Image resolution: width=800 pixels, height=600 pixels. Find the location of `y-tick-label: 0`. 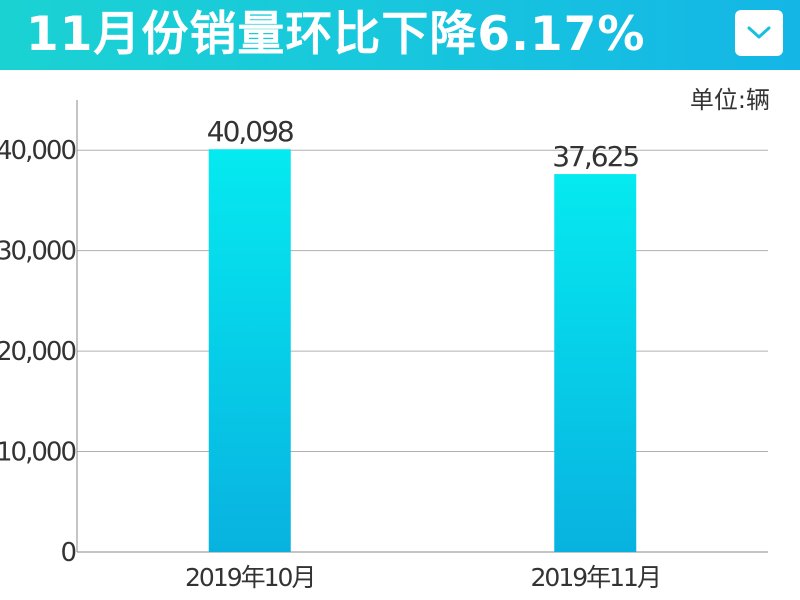

y-tick-label: 0 is located at coordinates (67, 553).